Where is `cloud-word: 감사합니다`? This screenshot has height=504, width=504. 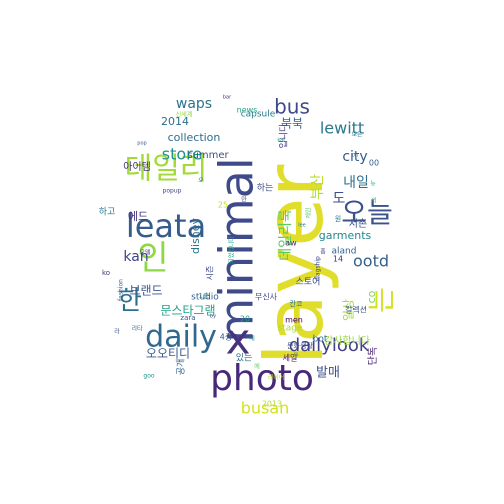 cloud-word: 감사합니다 is located at coordinates (347, 341).